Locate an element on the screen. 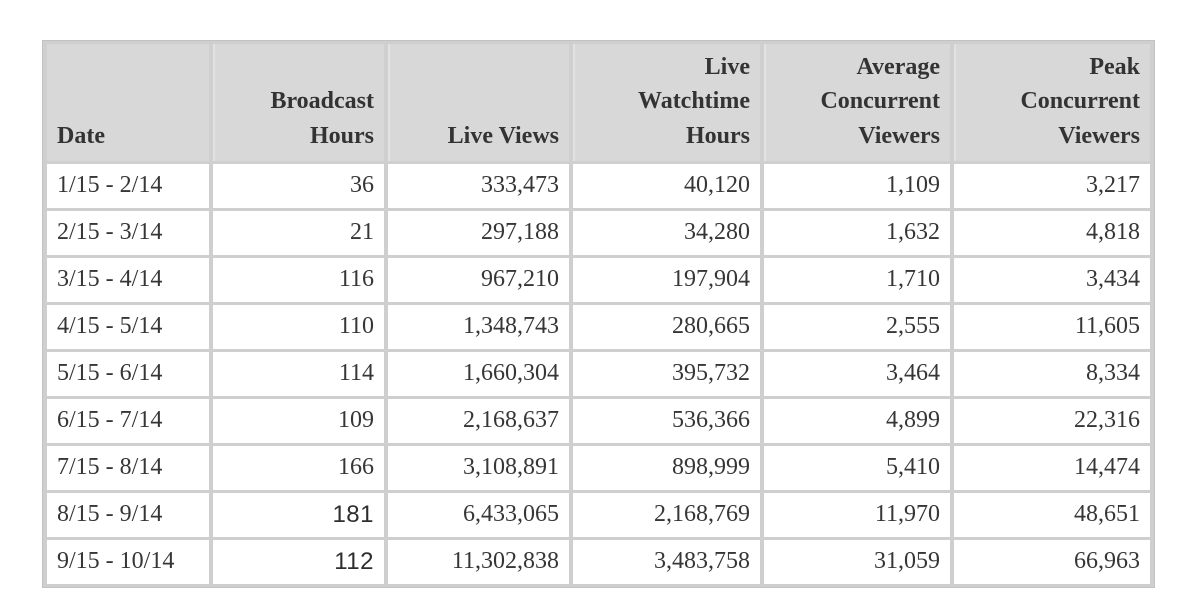 The width and height of the screenshot is (1200, 615). cell-live-views: 2,168,637 is located at coordinates (478, 420).